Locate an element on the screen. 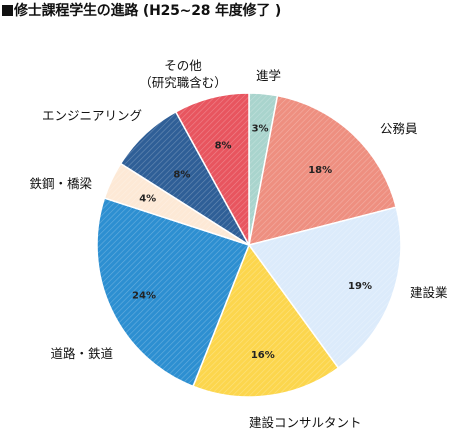 The image size is (453, 431). slice-category-label-line: 進学 is located at coordinates (268, 75).